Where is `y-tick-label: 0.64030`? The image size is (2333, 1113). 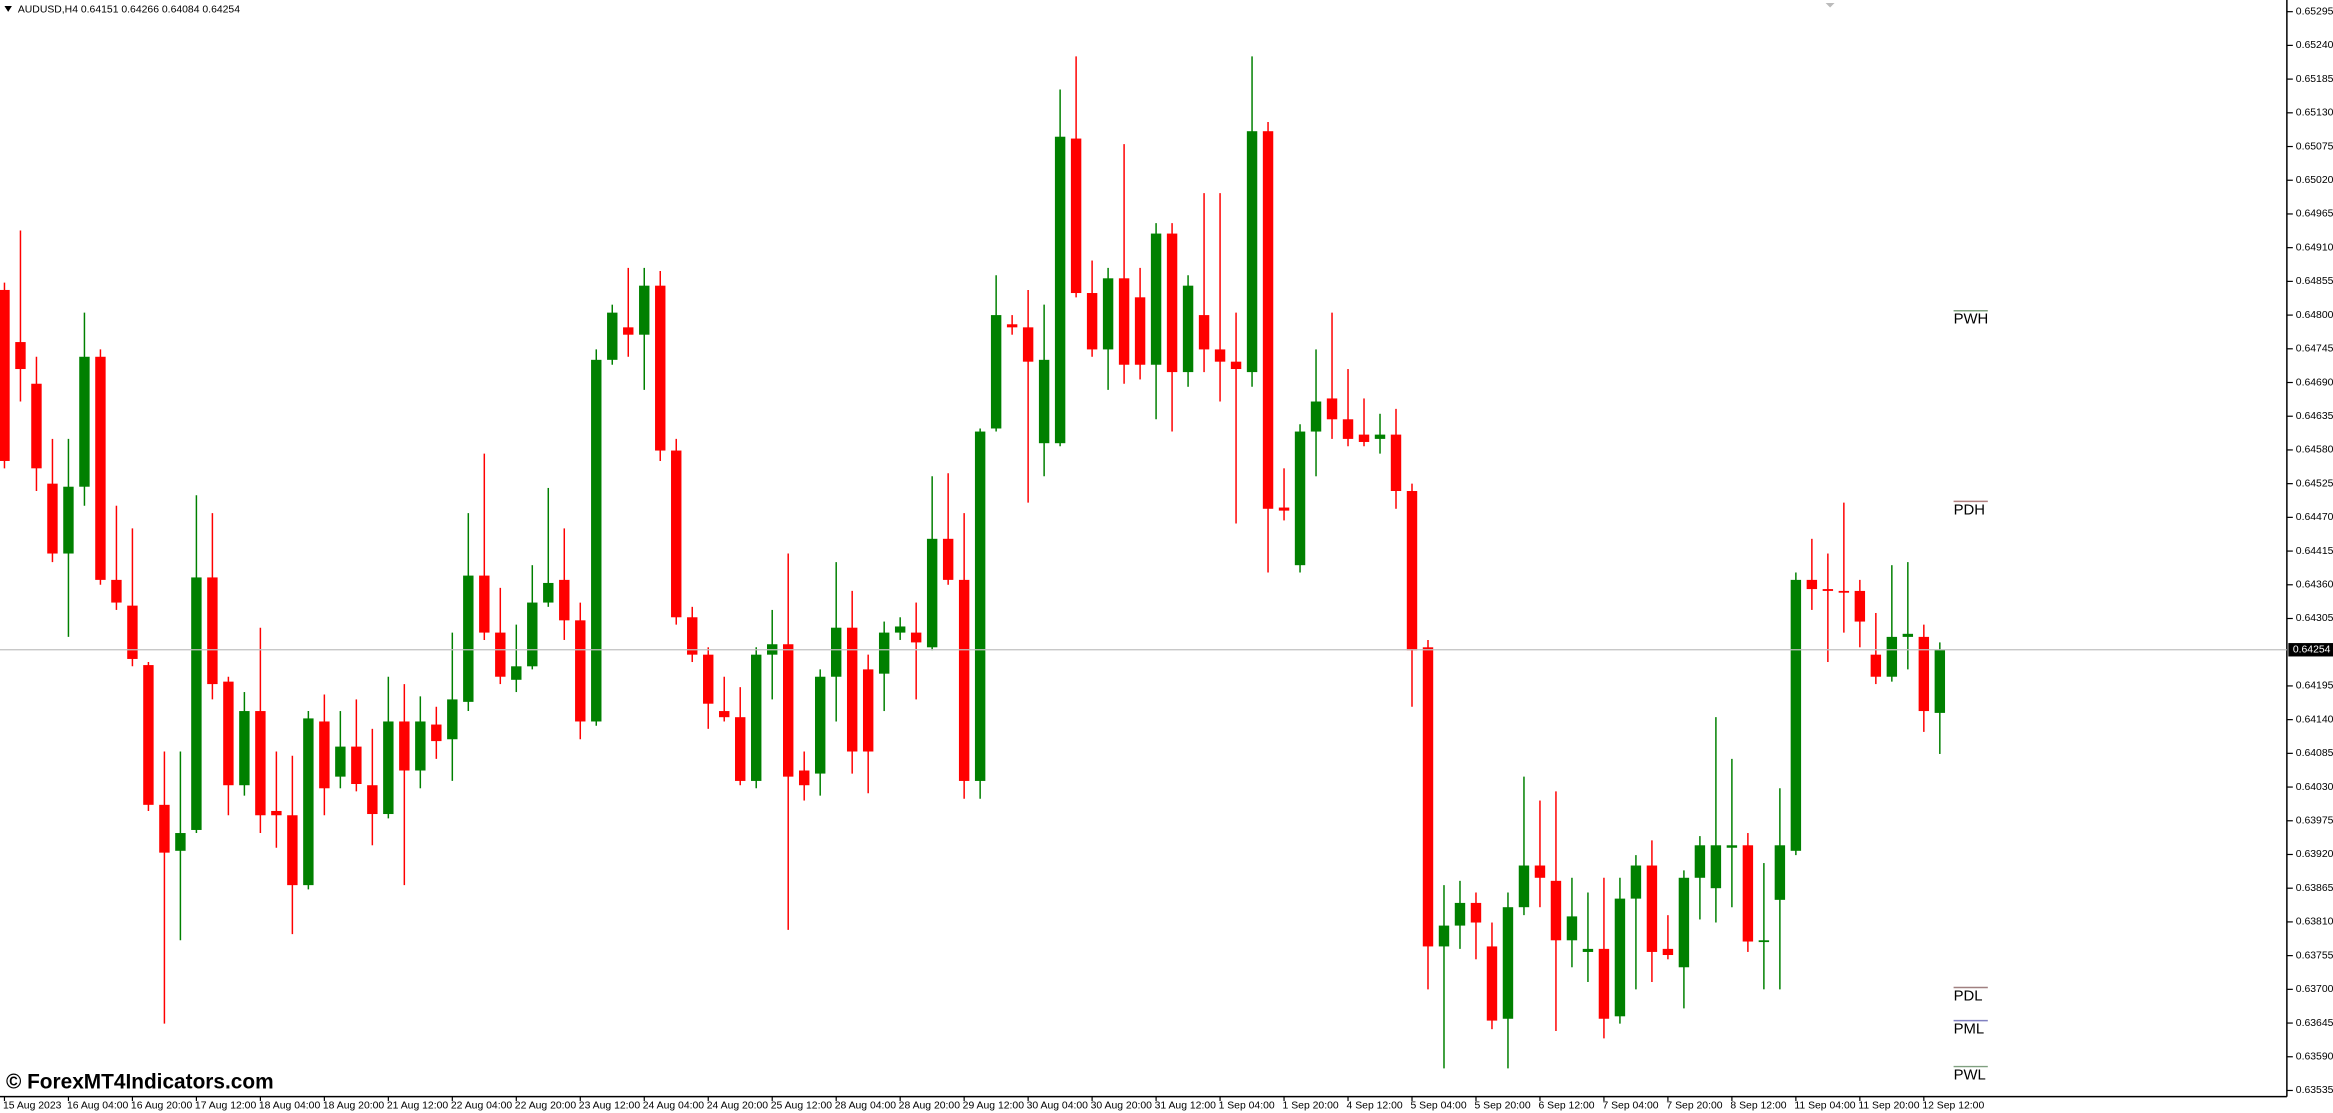
y-tick-label: 0.64030 is located at coordinates (2314, 787).